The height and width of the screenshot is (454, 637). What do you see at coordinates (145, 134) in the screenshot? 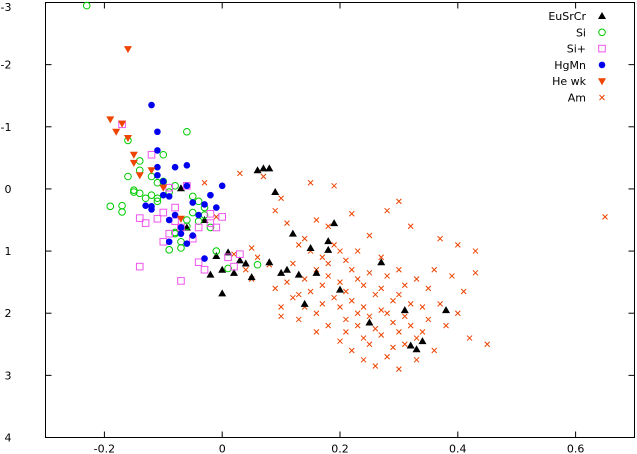
I see `series-he-wk` at bounding box center [145, 134].